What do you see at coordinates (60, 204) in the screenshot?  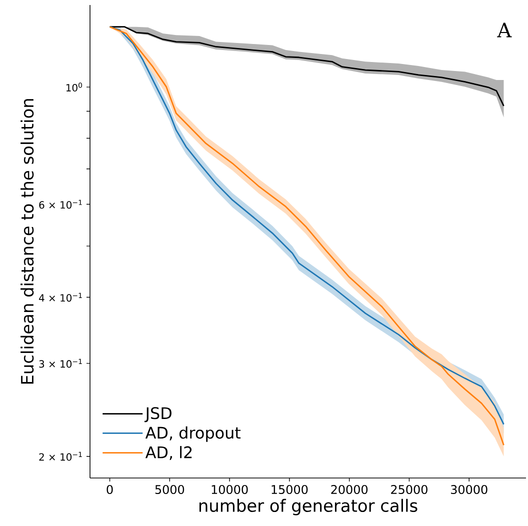 I see `y-tick-label: 6 × 10$^{−1}$` at bounding box center [60, 204].